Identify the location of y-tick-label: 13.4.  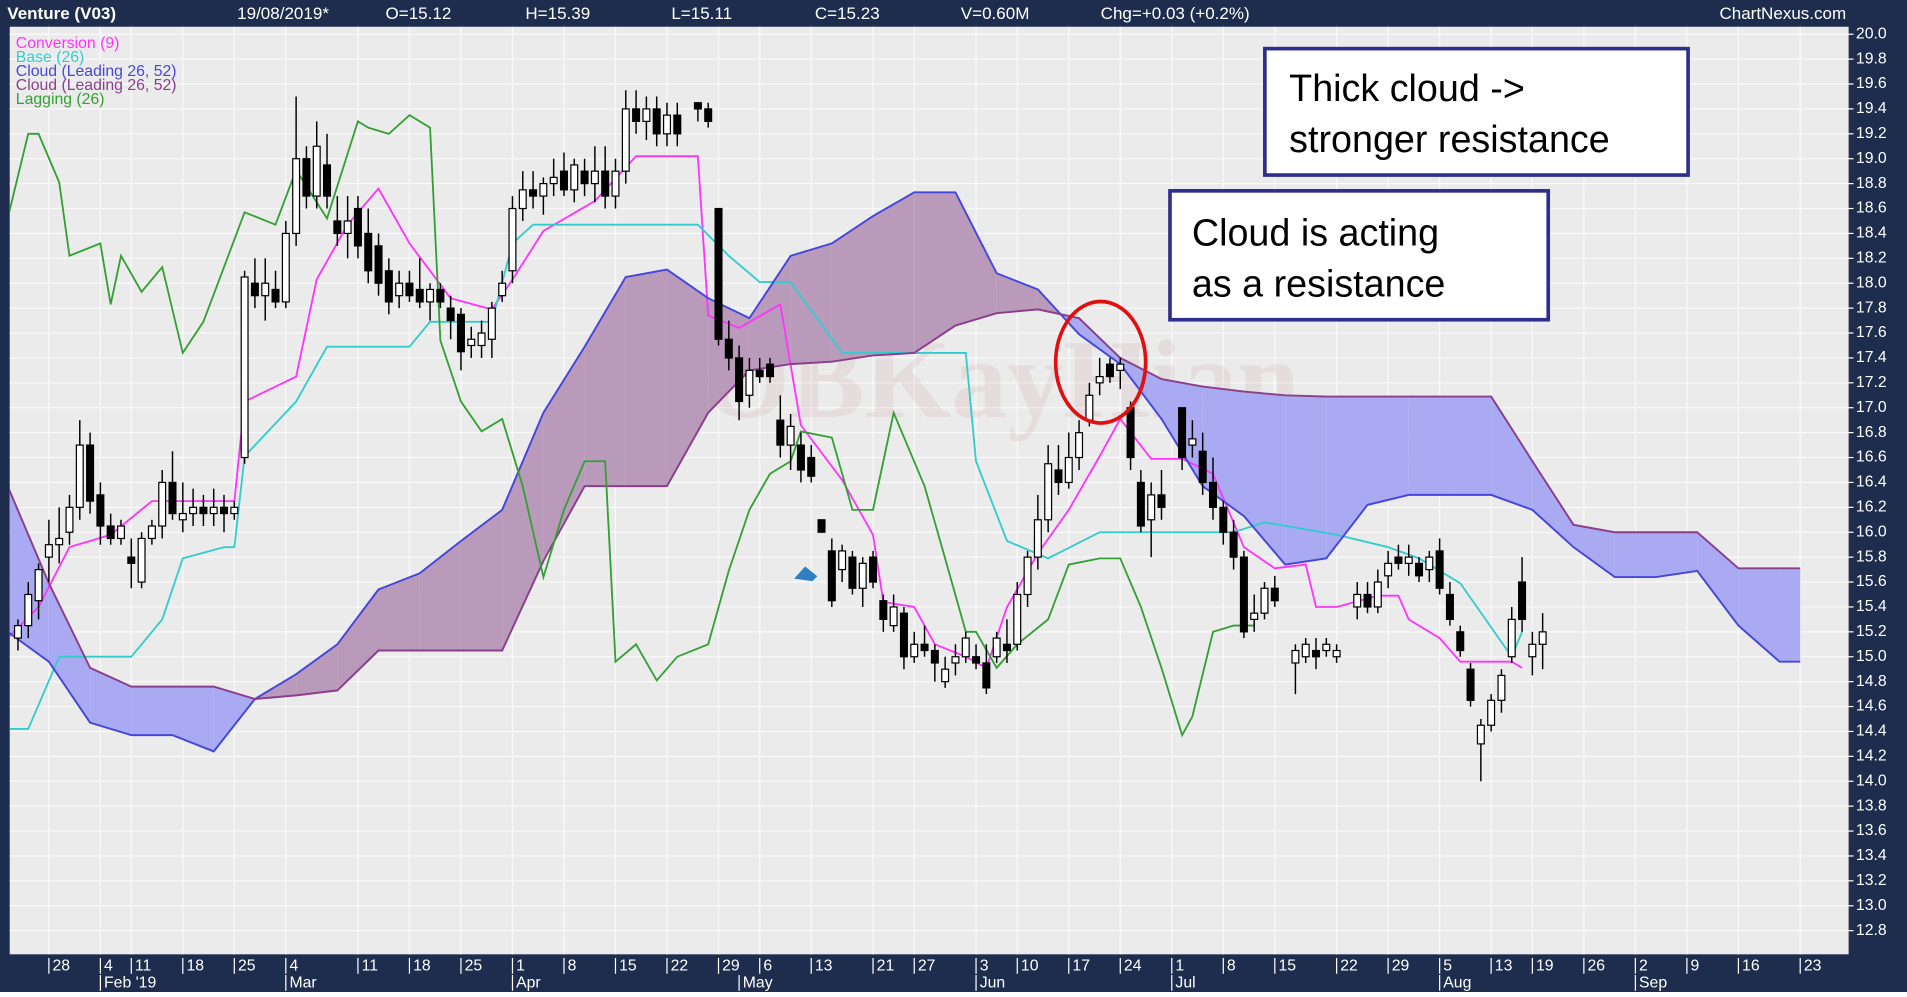
(1871, 855).